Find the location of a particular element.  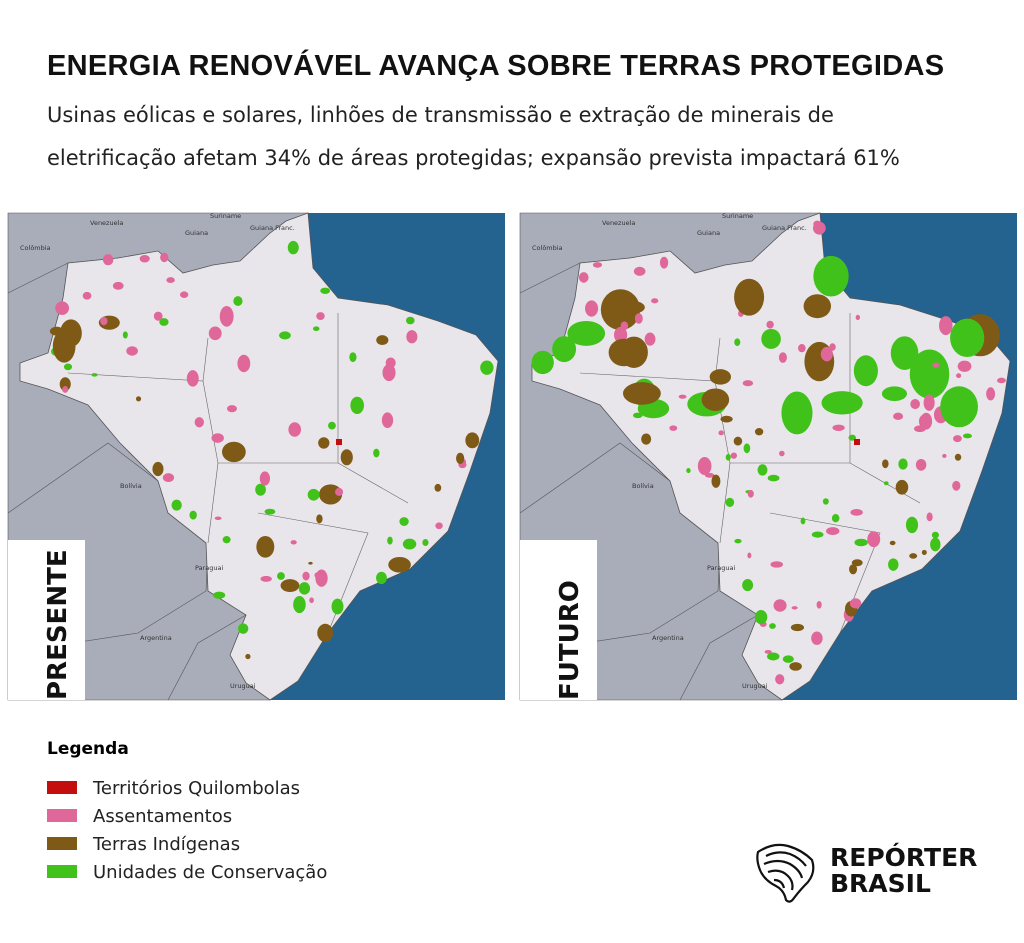

map-label: Paraguai is located at coordinates (721, 568).